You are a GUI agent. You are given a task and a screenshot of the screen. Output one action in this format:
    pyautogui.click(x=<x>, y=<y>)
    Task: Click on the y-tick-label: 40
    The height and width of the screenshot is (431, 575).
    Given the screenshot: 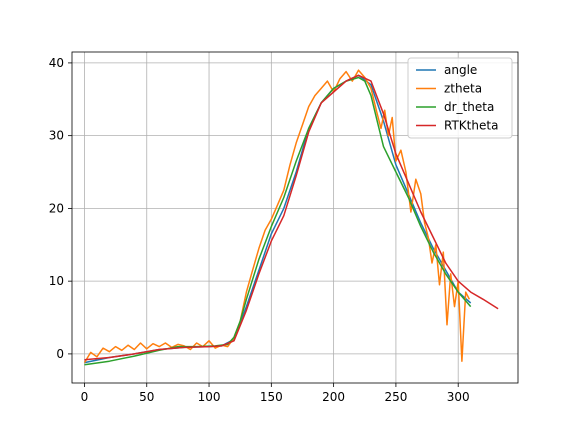 What is the action you would take?
    pyautogui.click(x=56, y=63)
    